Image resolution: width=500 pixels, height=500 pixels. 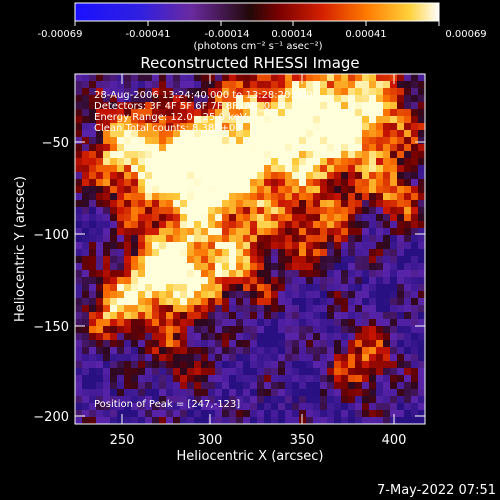 I want to click on colorbar-tick-label: 0.00014, so click(x=291, y=34).